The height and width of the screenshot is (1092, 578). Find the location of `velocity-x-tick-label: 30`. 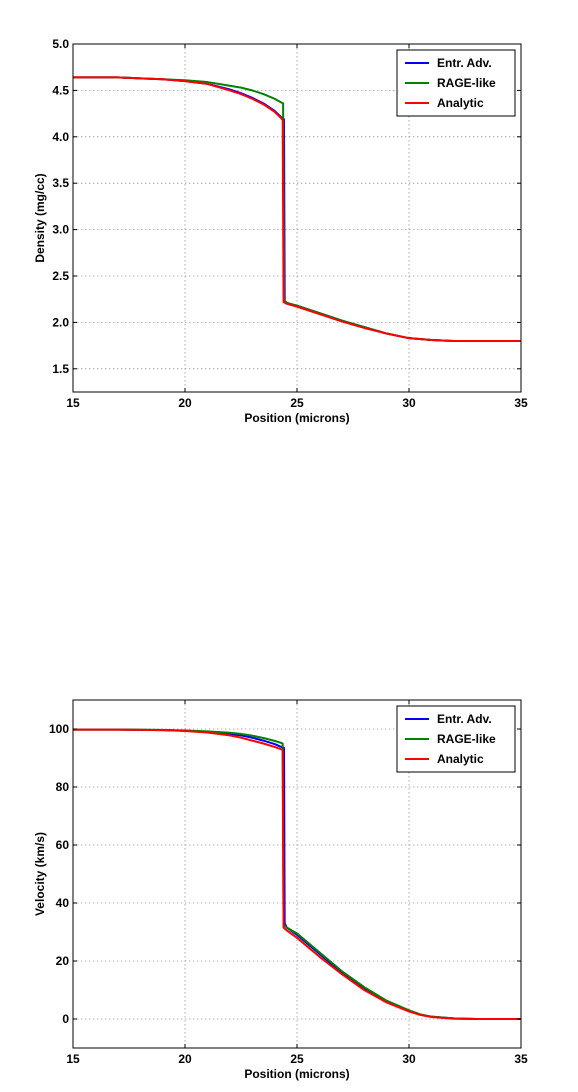

velocity-x-tick-label: 30 is located at coordinates (409, 1059).